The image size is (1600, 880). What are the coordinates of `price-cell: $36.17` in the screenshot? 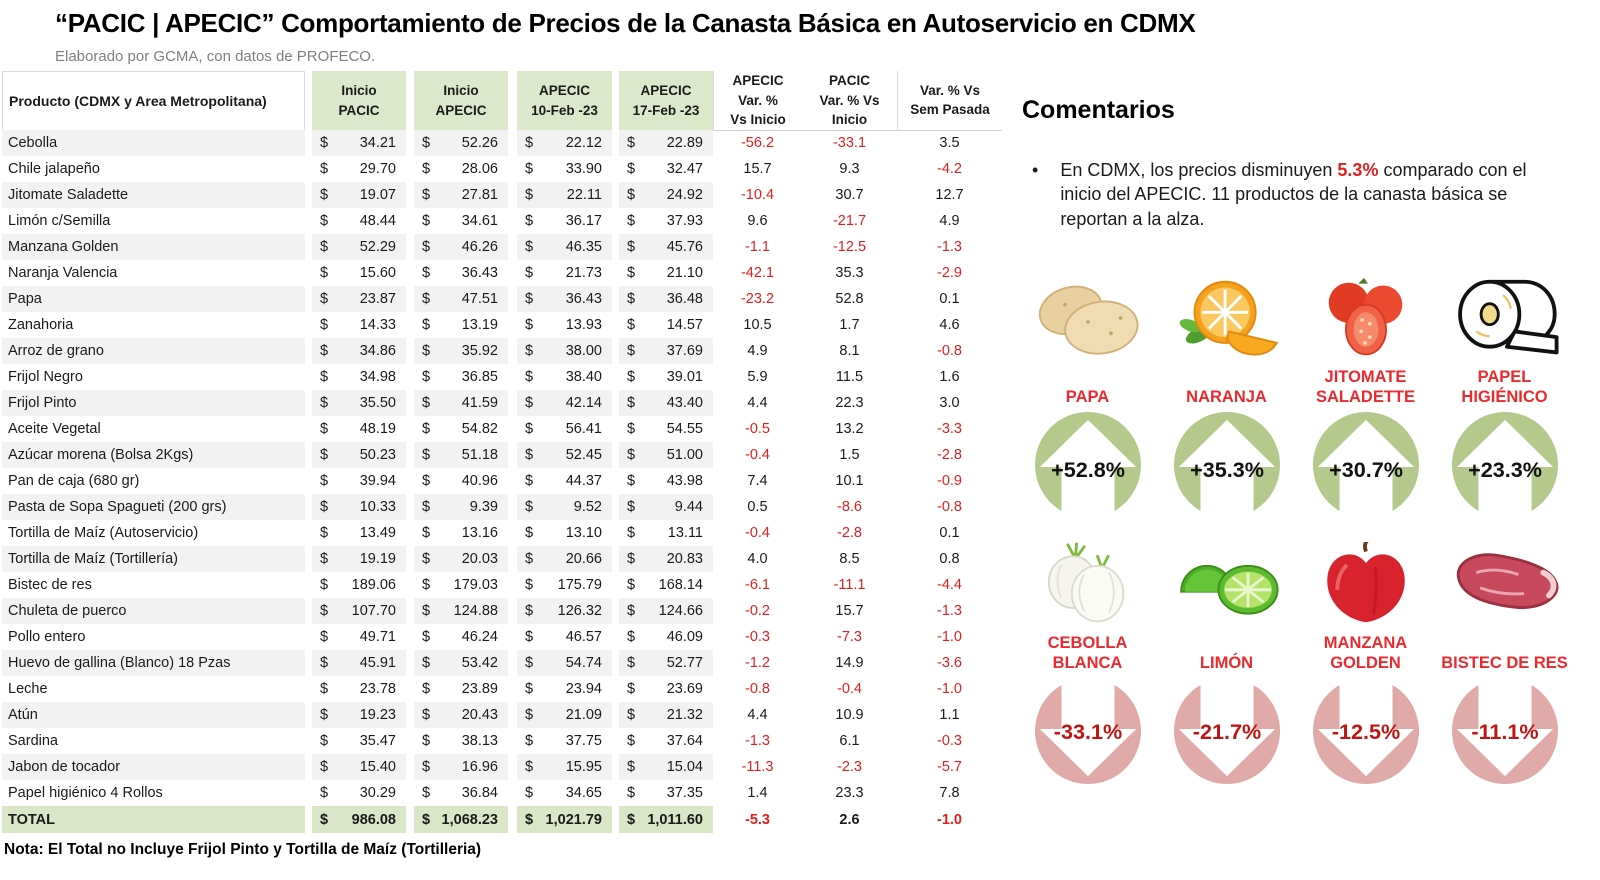 It's located at (564, 221).